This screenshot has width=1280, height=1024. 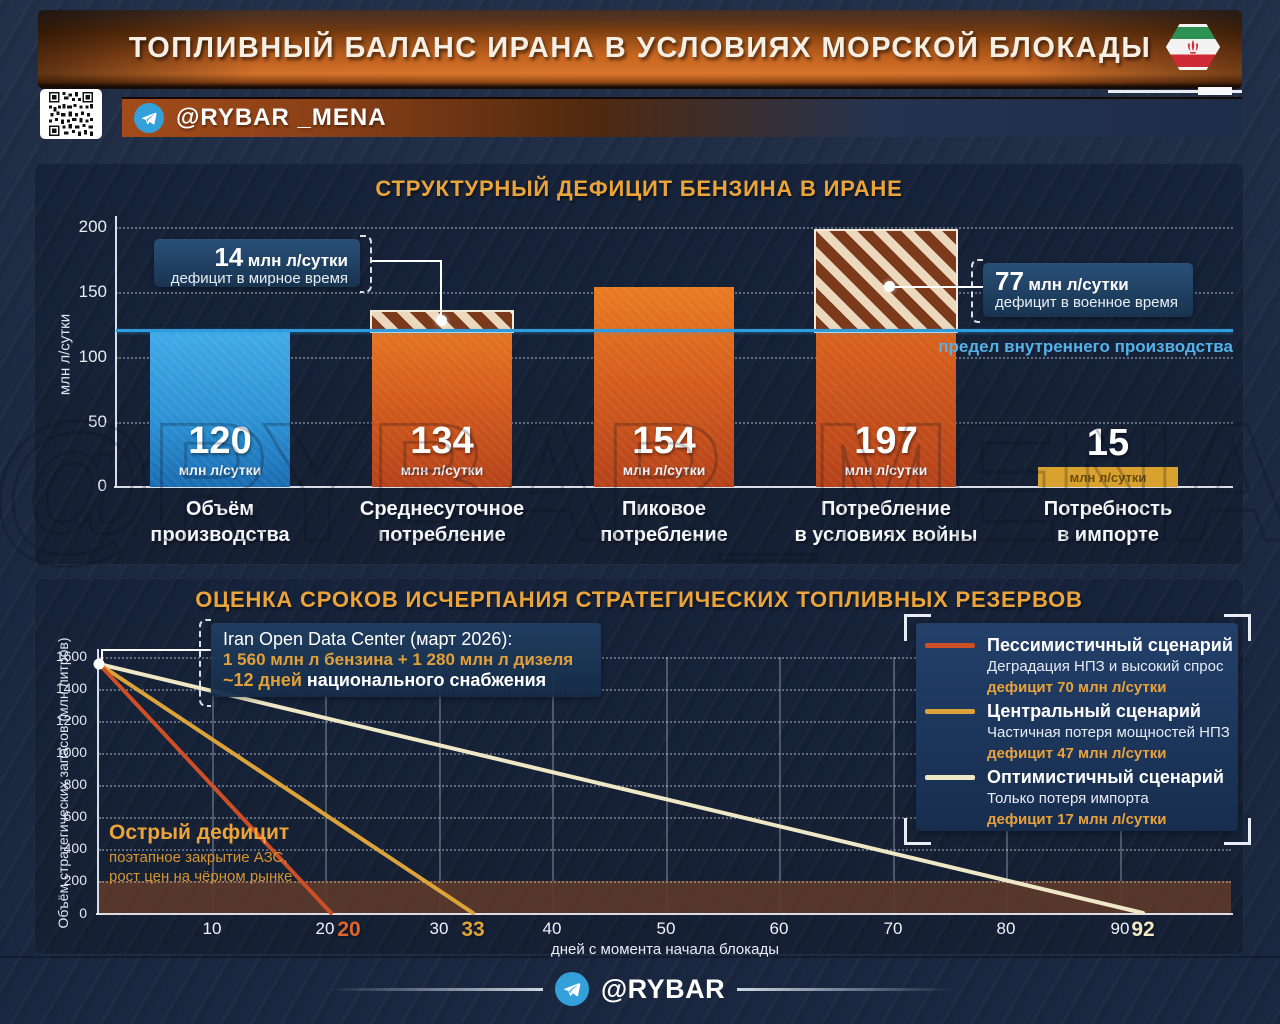 I want to click on production-limit-line, so click(x=674, y=330).